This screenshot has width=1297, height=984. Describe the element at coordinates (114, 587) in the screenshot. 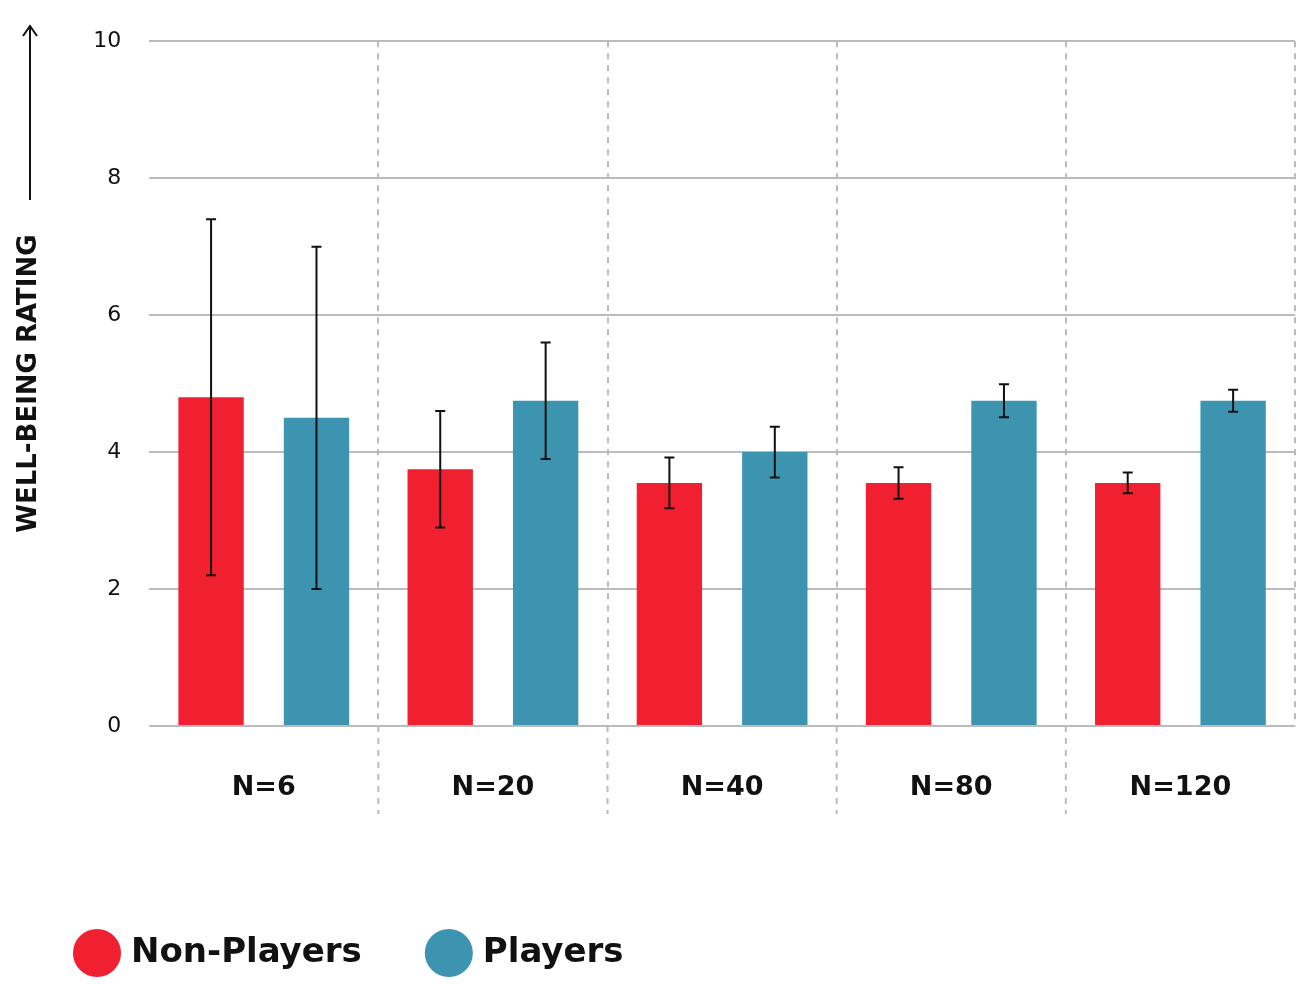

I see `y-tick-label: 2` at that location.